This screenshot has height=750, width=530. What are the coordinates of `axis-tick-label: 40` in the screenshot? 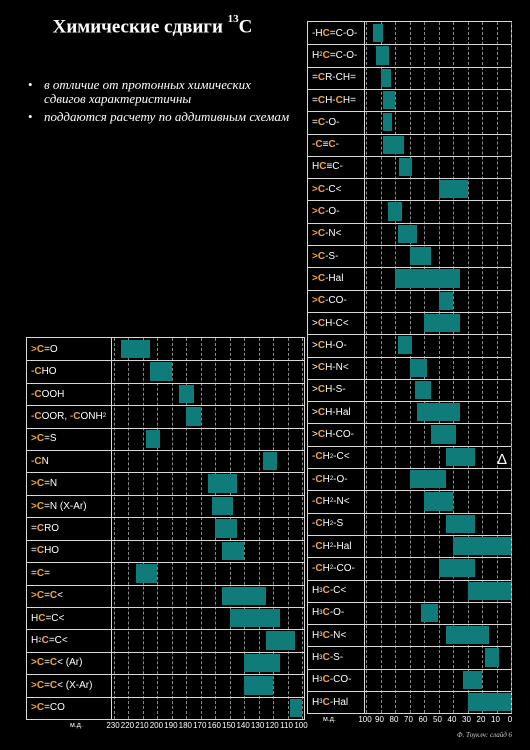 It's located at (452, 720).